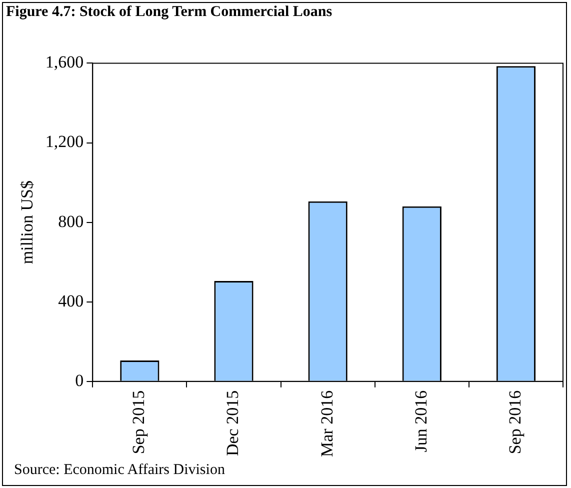 Image resolution: width=571 pixels, height=488 pixels. I want to click on y-tick-label: 1,200, so click(64, 142).